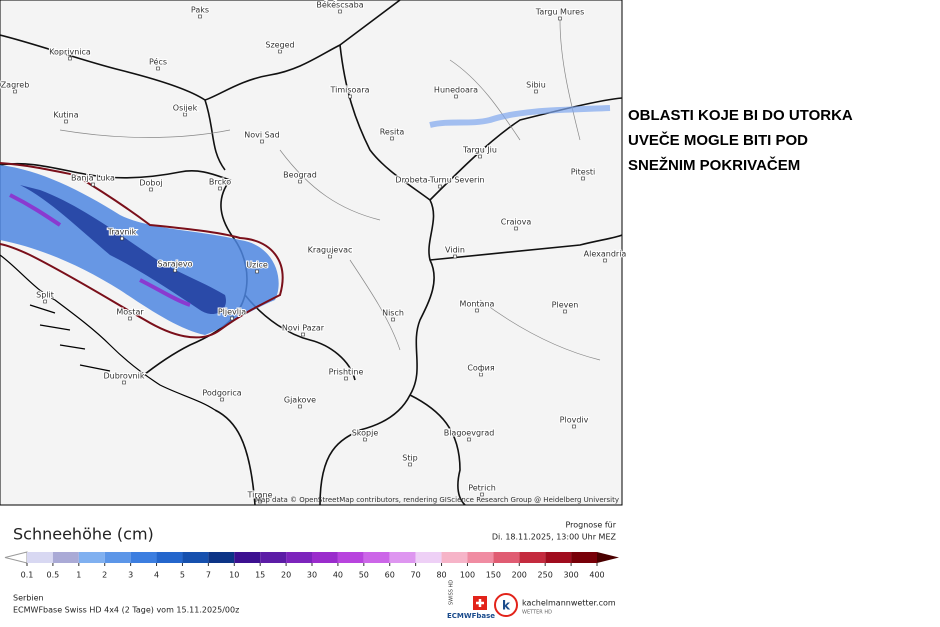 The height and width of the screenshot is (627, 940). What do you see at coordinates (108, 332) in the screenshot?
I see `coast` at bounding box center [108, 332].